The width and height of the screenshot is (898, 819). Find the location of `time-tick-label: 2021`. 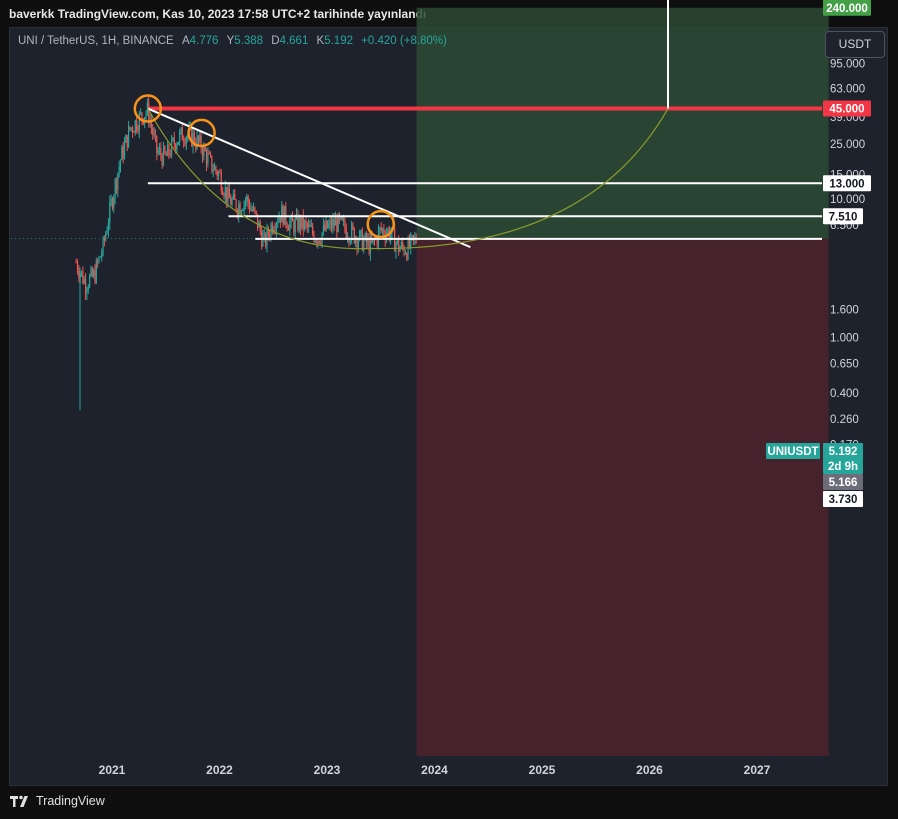

time-tick-label: 2021 is located at coordinates (112, 770).